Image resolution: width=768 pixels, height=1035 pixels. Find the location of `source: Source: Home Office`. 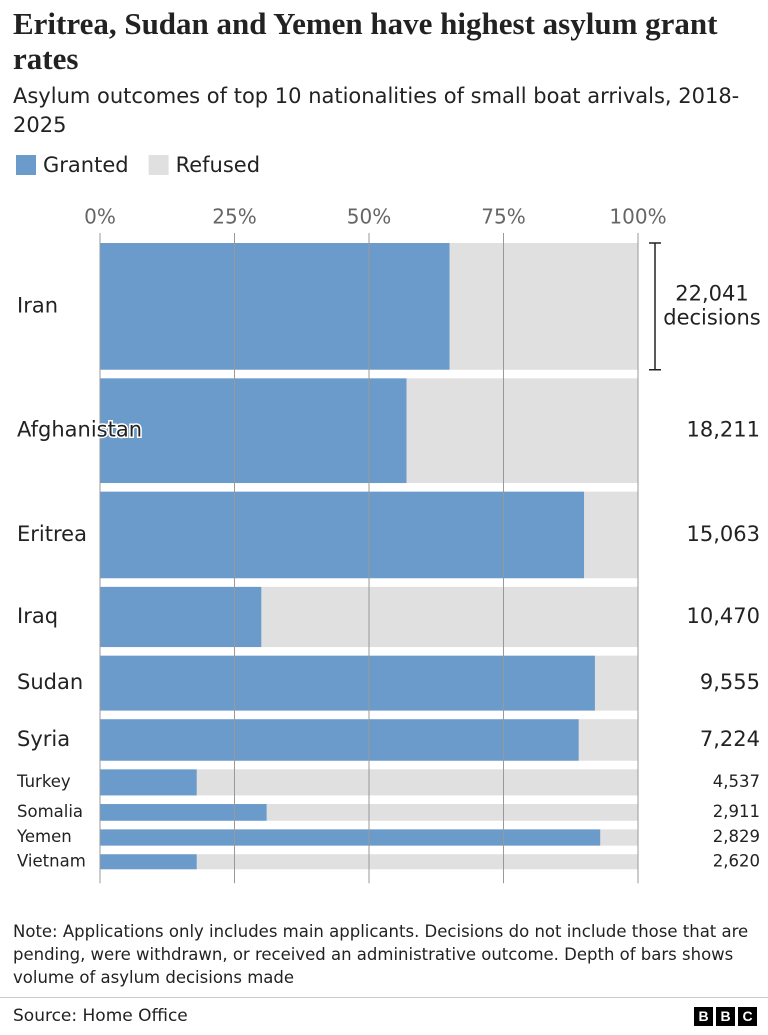

source: Source: Home Office is located at coordinates (100, 1016).